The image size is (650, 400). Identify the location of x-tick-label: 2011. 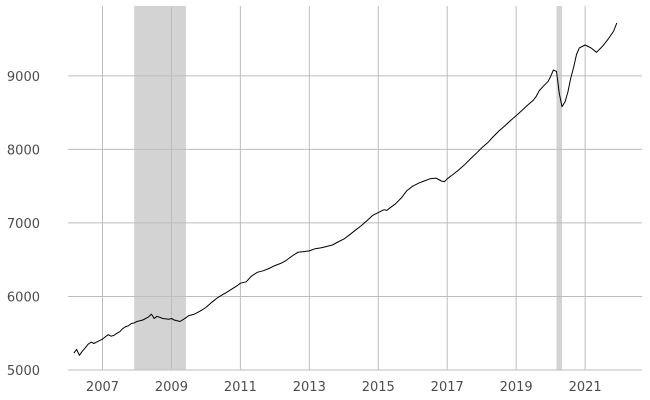
(240, 387).